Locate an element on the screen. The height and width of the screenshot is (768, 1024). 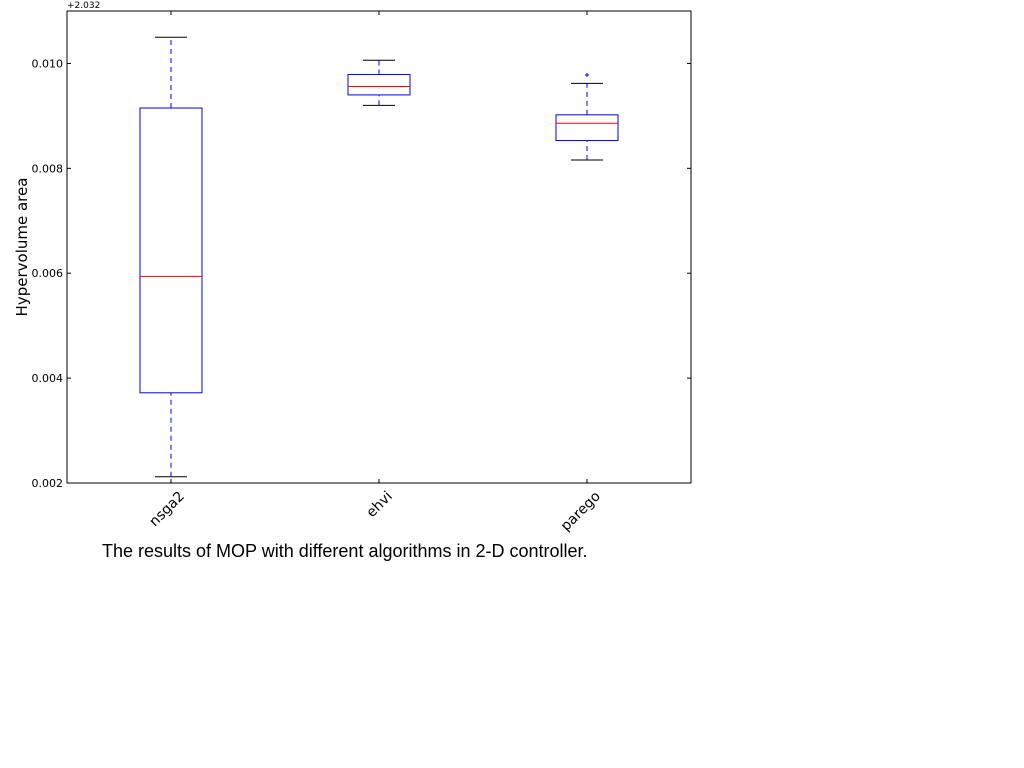
y-tick-label: 0.008 is located at coordinates (48, 168).